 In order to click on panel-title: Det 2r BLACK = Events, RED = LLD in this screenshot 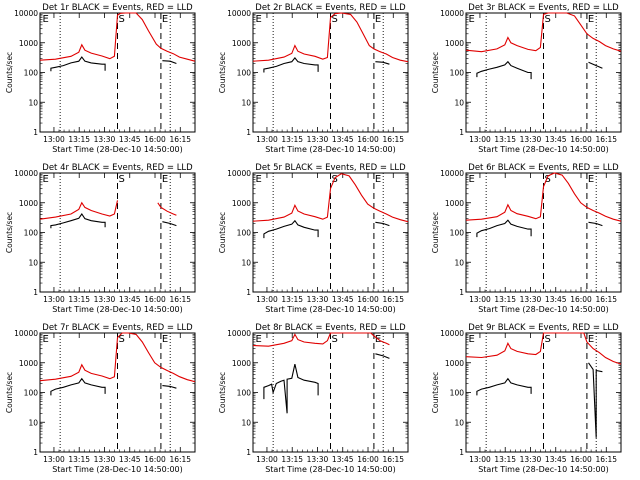, I will do `click(330, 8)`.